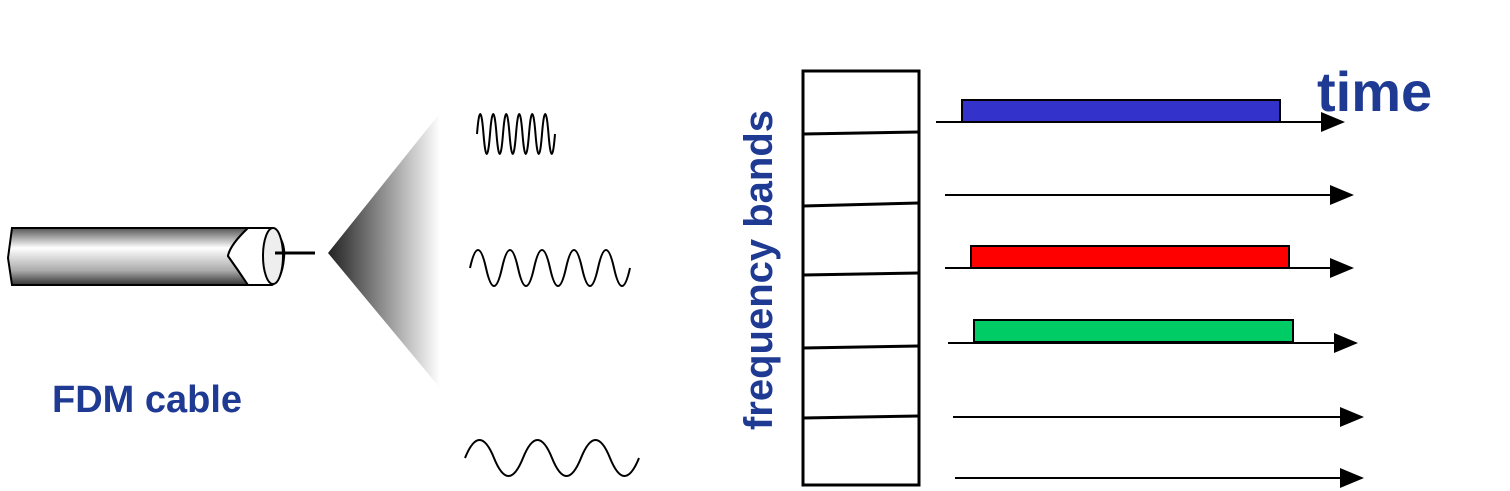 This screenshot has width=1510, height=491. I want to click on cable, so click(160, 256).